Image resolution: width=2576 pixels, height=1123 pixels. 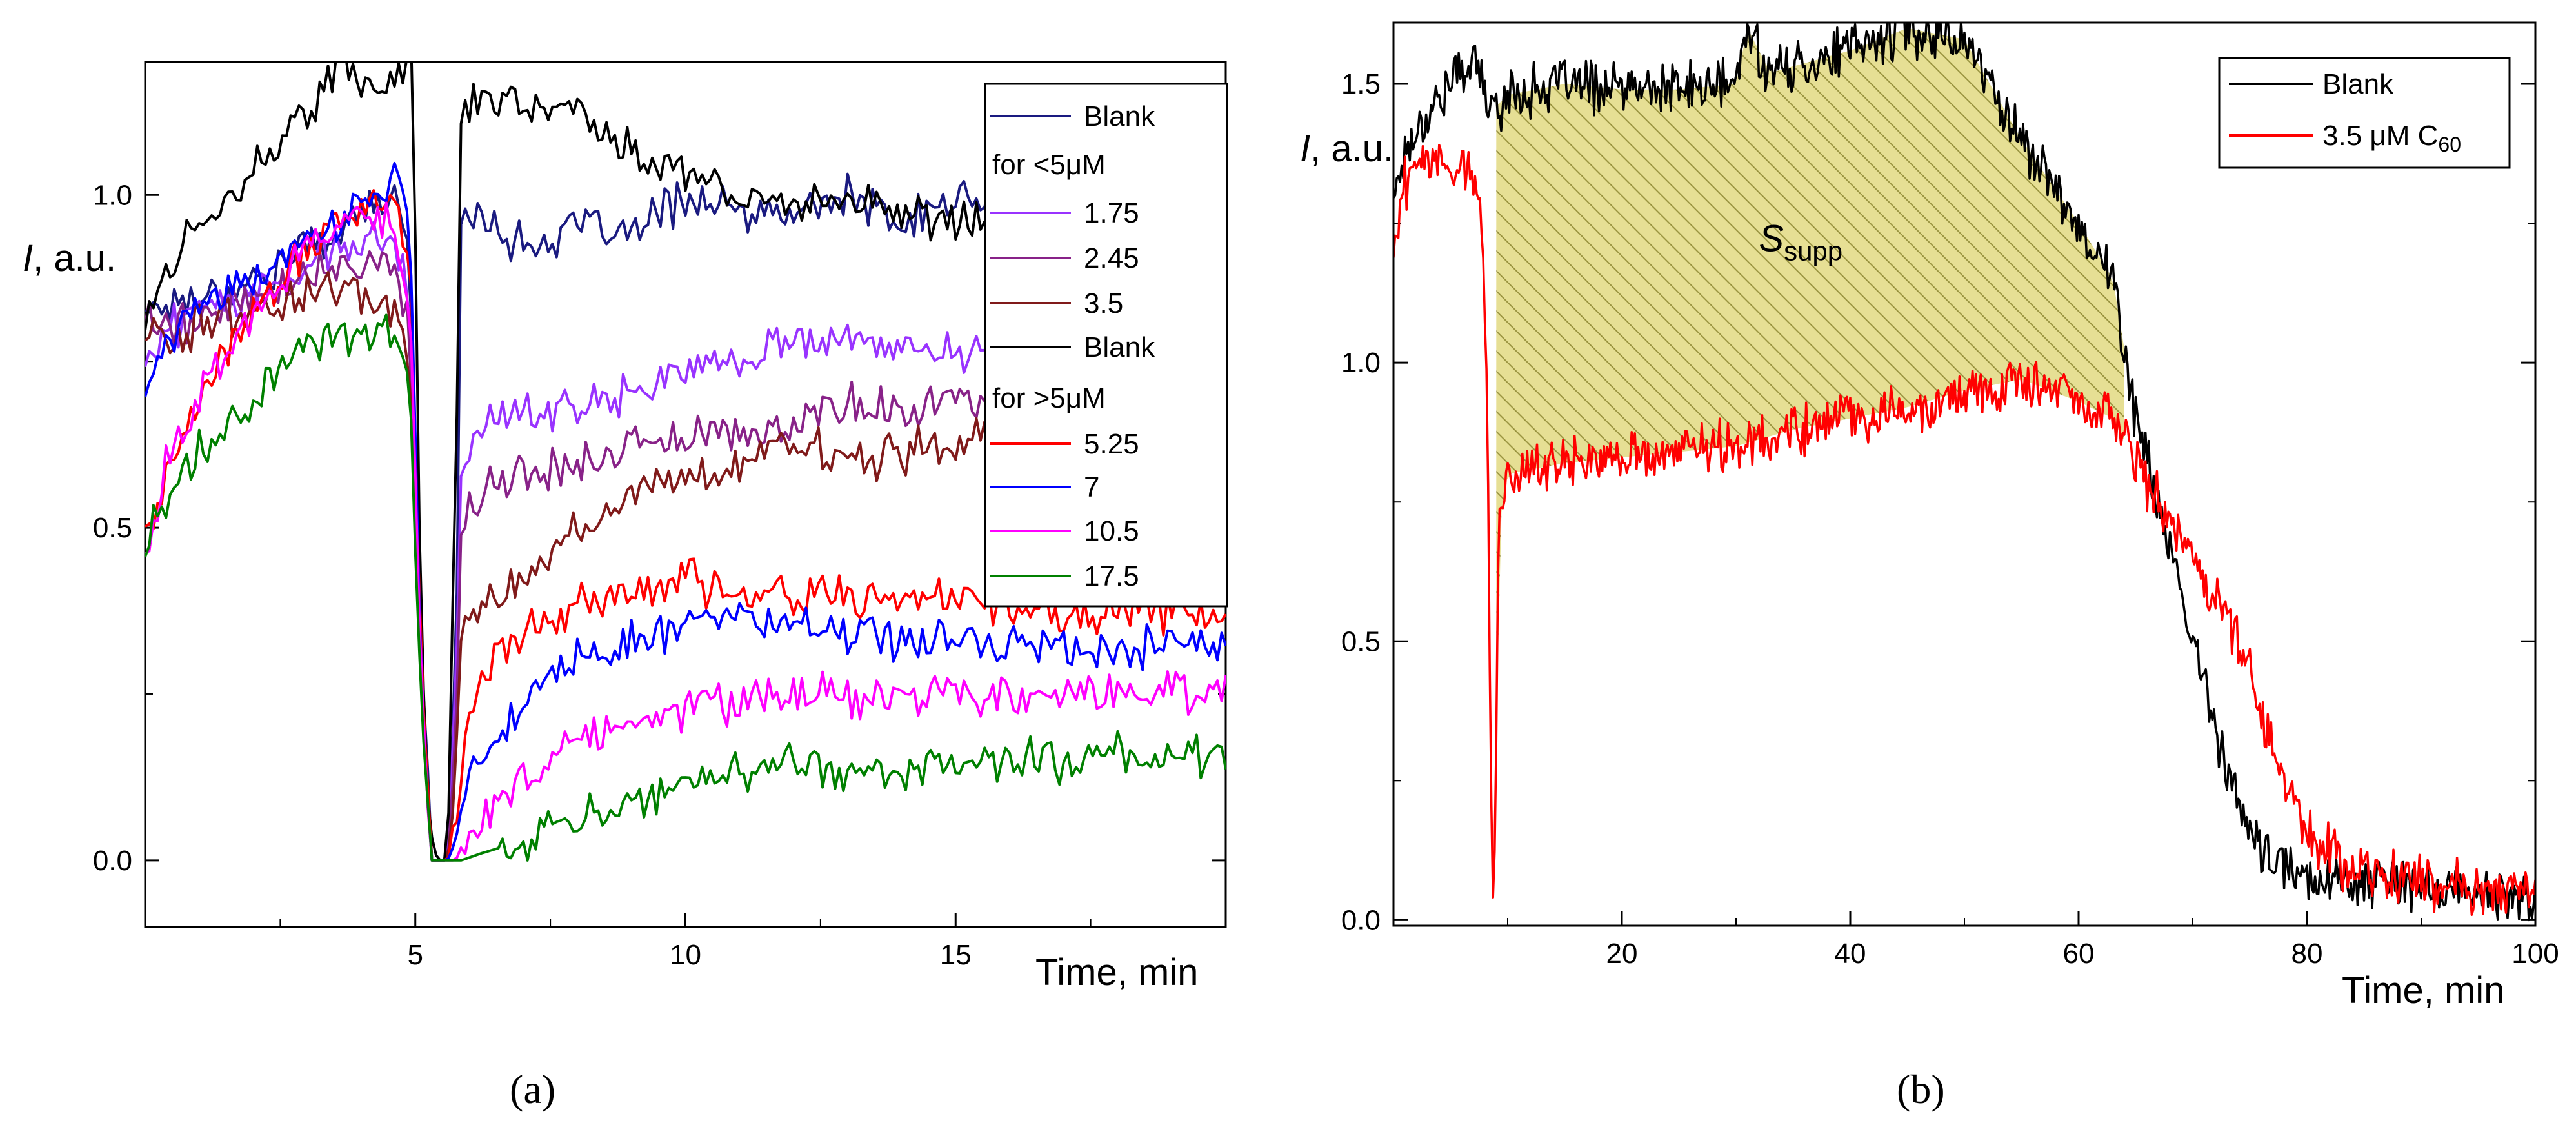 I want to click on x-tick-label: 5, so click(x=415, y=955).